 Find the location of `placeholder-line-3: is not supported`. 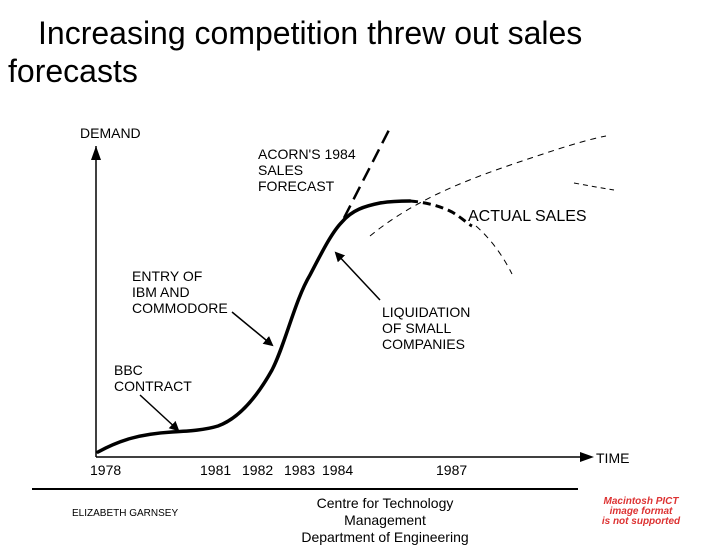

placeholder-line-3: is not supported is located at coordinates (641, 521).